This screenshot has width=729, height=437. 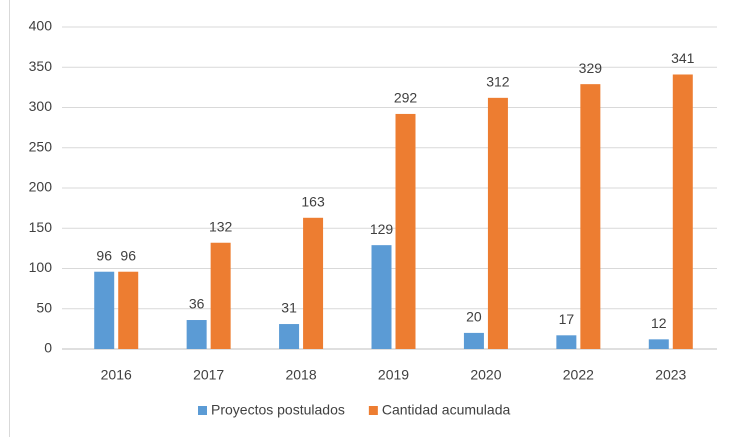 What do you see at coordinates (382, 229) in the screenshot?
I see `data-label: 129` at bounding box center [382, 229].